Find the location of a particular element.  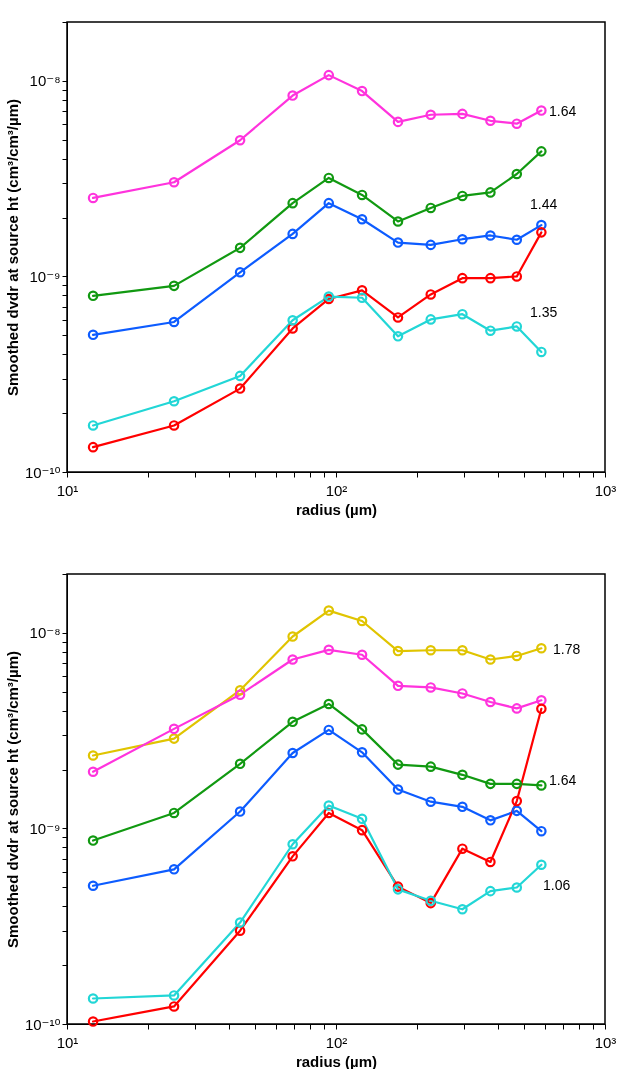

annotation: 1.35 is located at coordinates (544, 312).